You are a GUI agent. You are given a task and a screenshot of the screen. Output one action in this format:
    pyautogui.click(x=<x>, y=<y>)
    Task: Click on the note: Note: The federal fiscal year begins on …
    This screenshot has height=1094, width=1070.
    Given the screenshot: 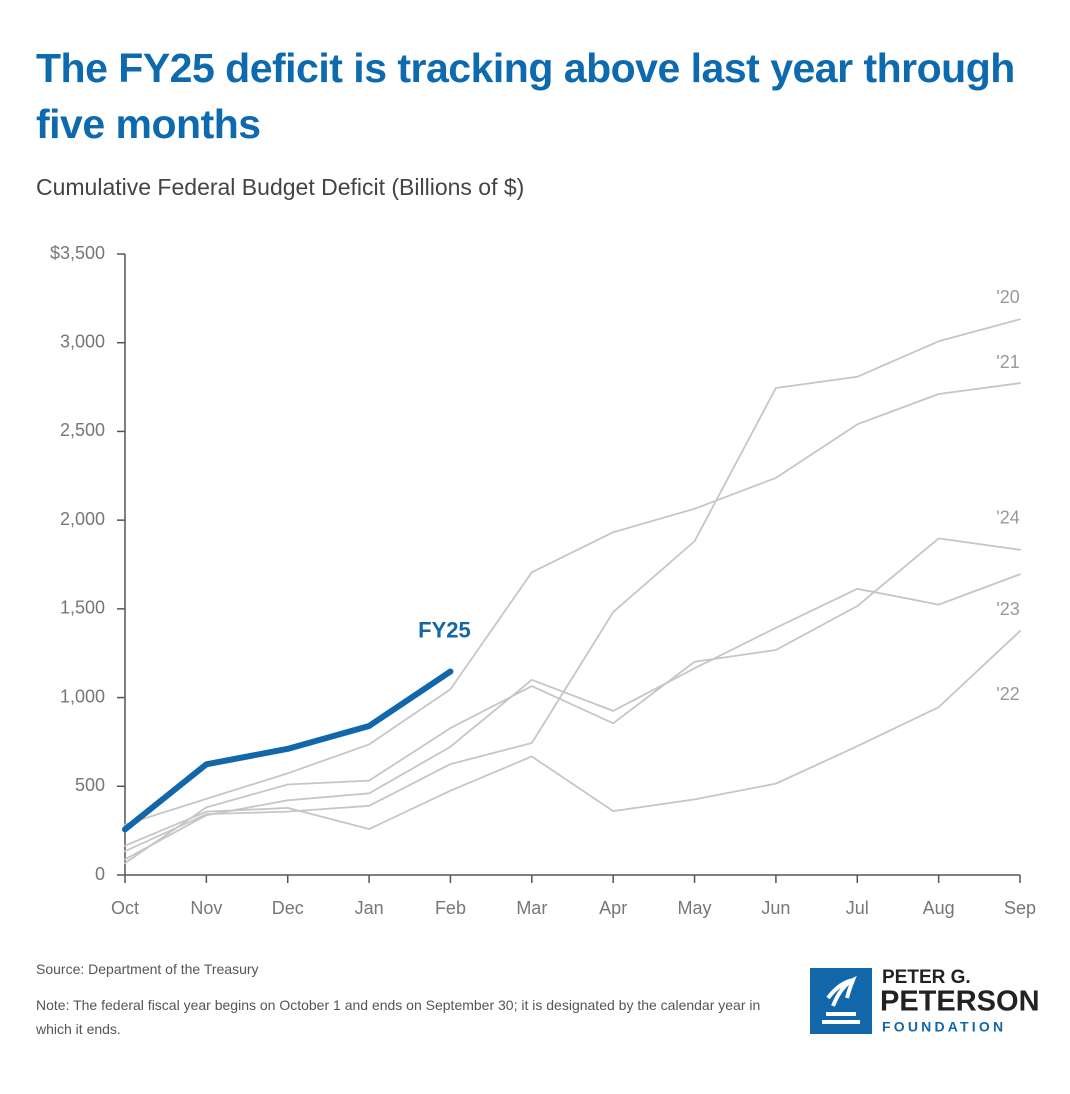 What is the action you would take?
    pyautogui.click(x=398, y=1017)
    